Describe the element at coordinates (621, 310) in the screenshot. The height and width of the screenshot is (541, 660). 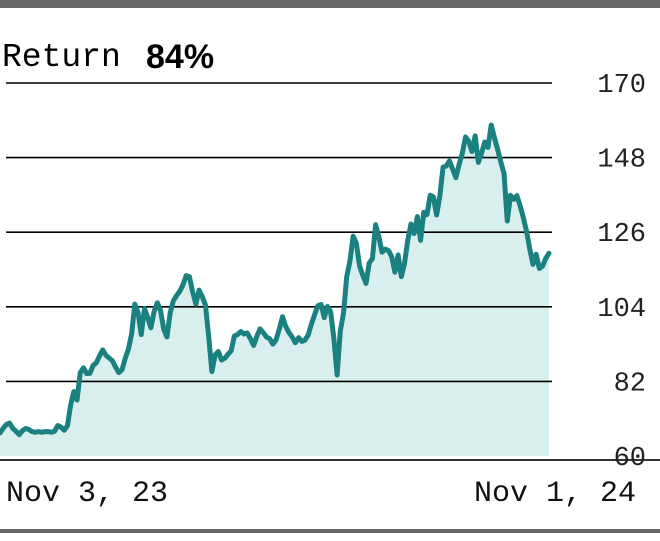
I see `y-tick-label: 104` at that location.